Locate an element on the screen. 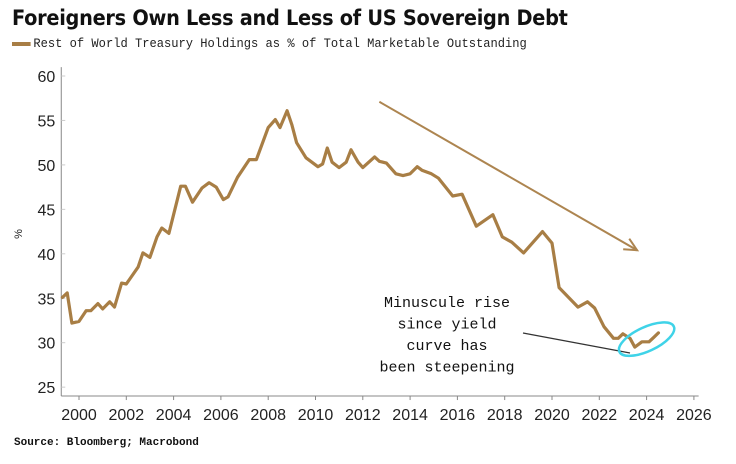 The height and width of the screenshot is (464, 736). y-tick-label: 50 is located at coordinates (46, 166).